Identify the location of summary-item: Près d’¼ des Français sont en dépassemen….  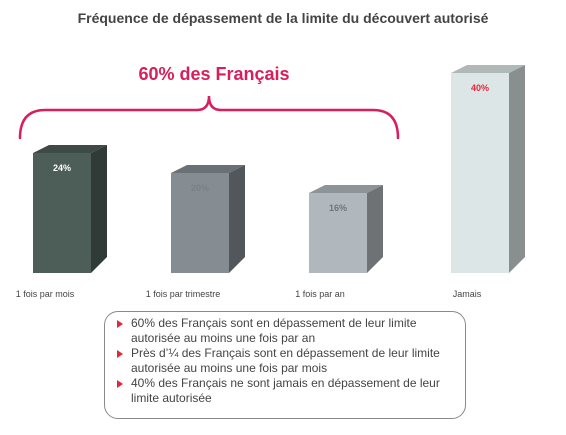
(287, 361).